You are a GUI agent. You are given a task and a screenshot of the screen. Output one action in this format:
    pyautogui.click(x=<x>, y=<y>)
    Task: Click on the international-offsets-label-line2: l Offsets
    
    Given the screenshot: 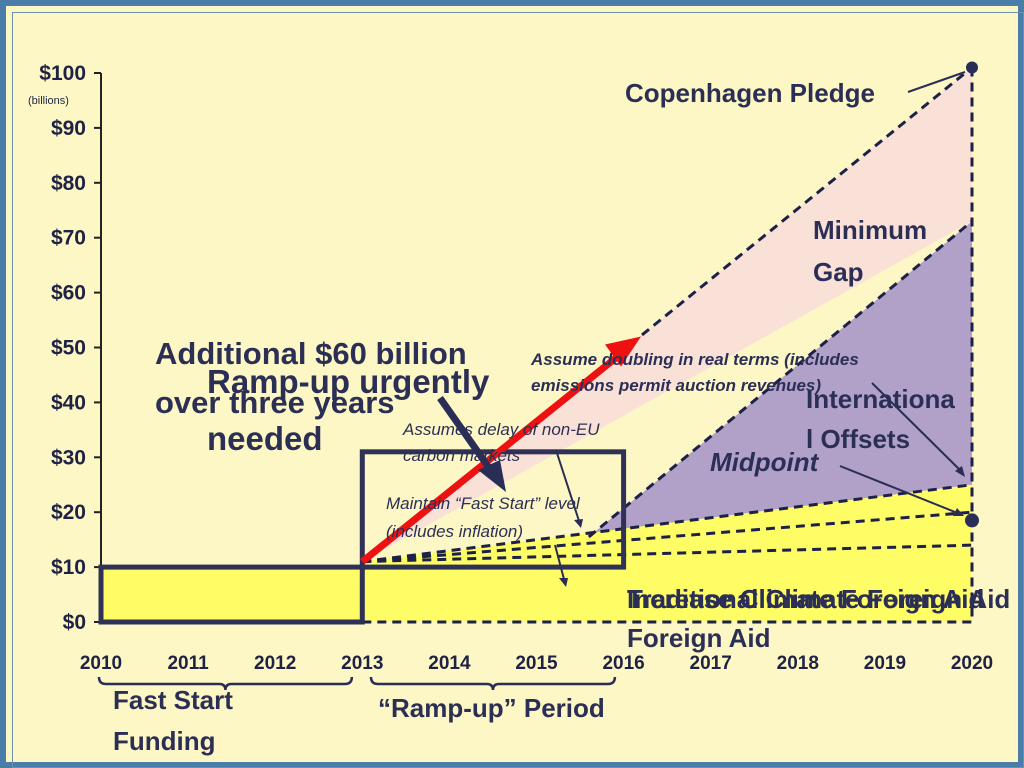 What is the action you would take?
    pyautogui.click(x=858, y=439)
    